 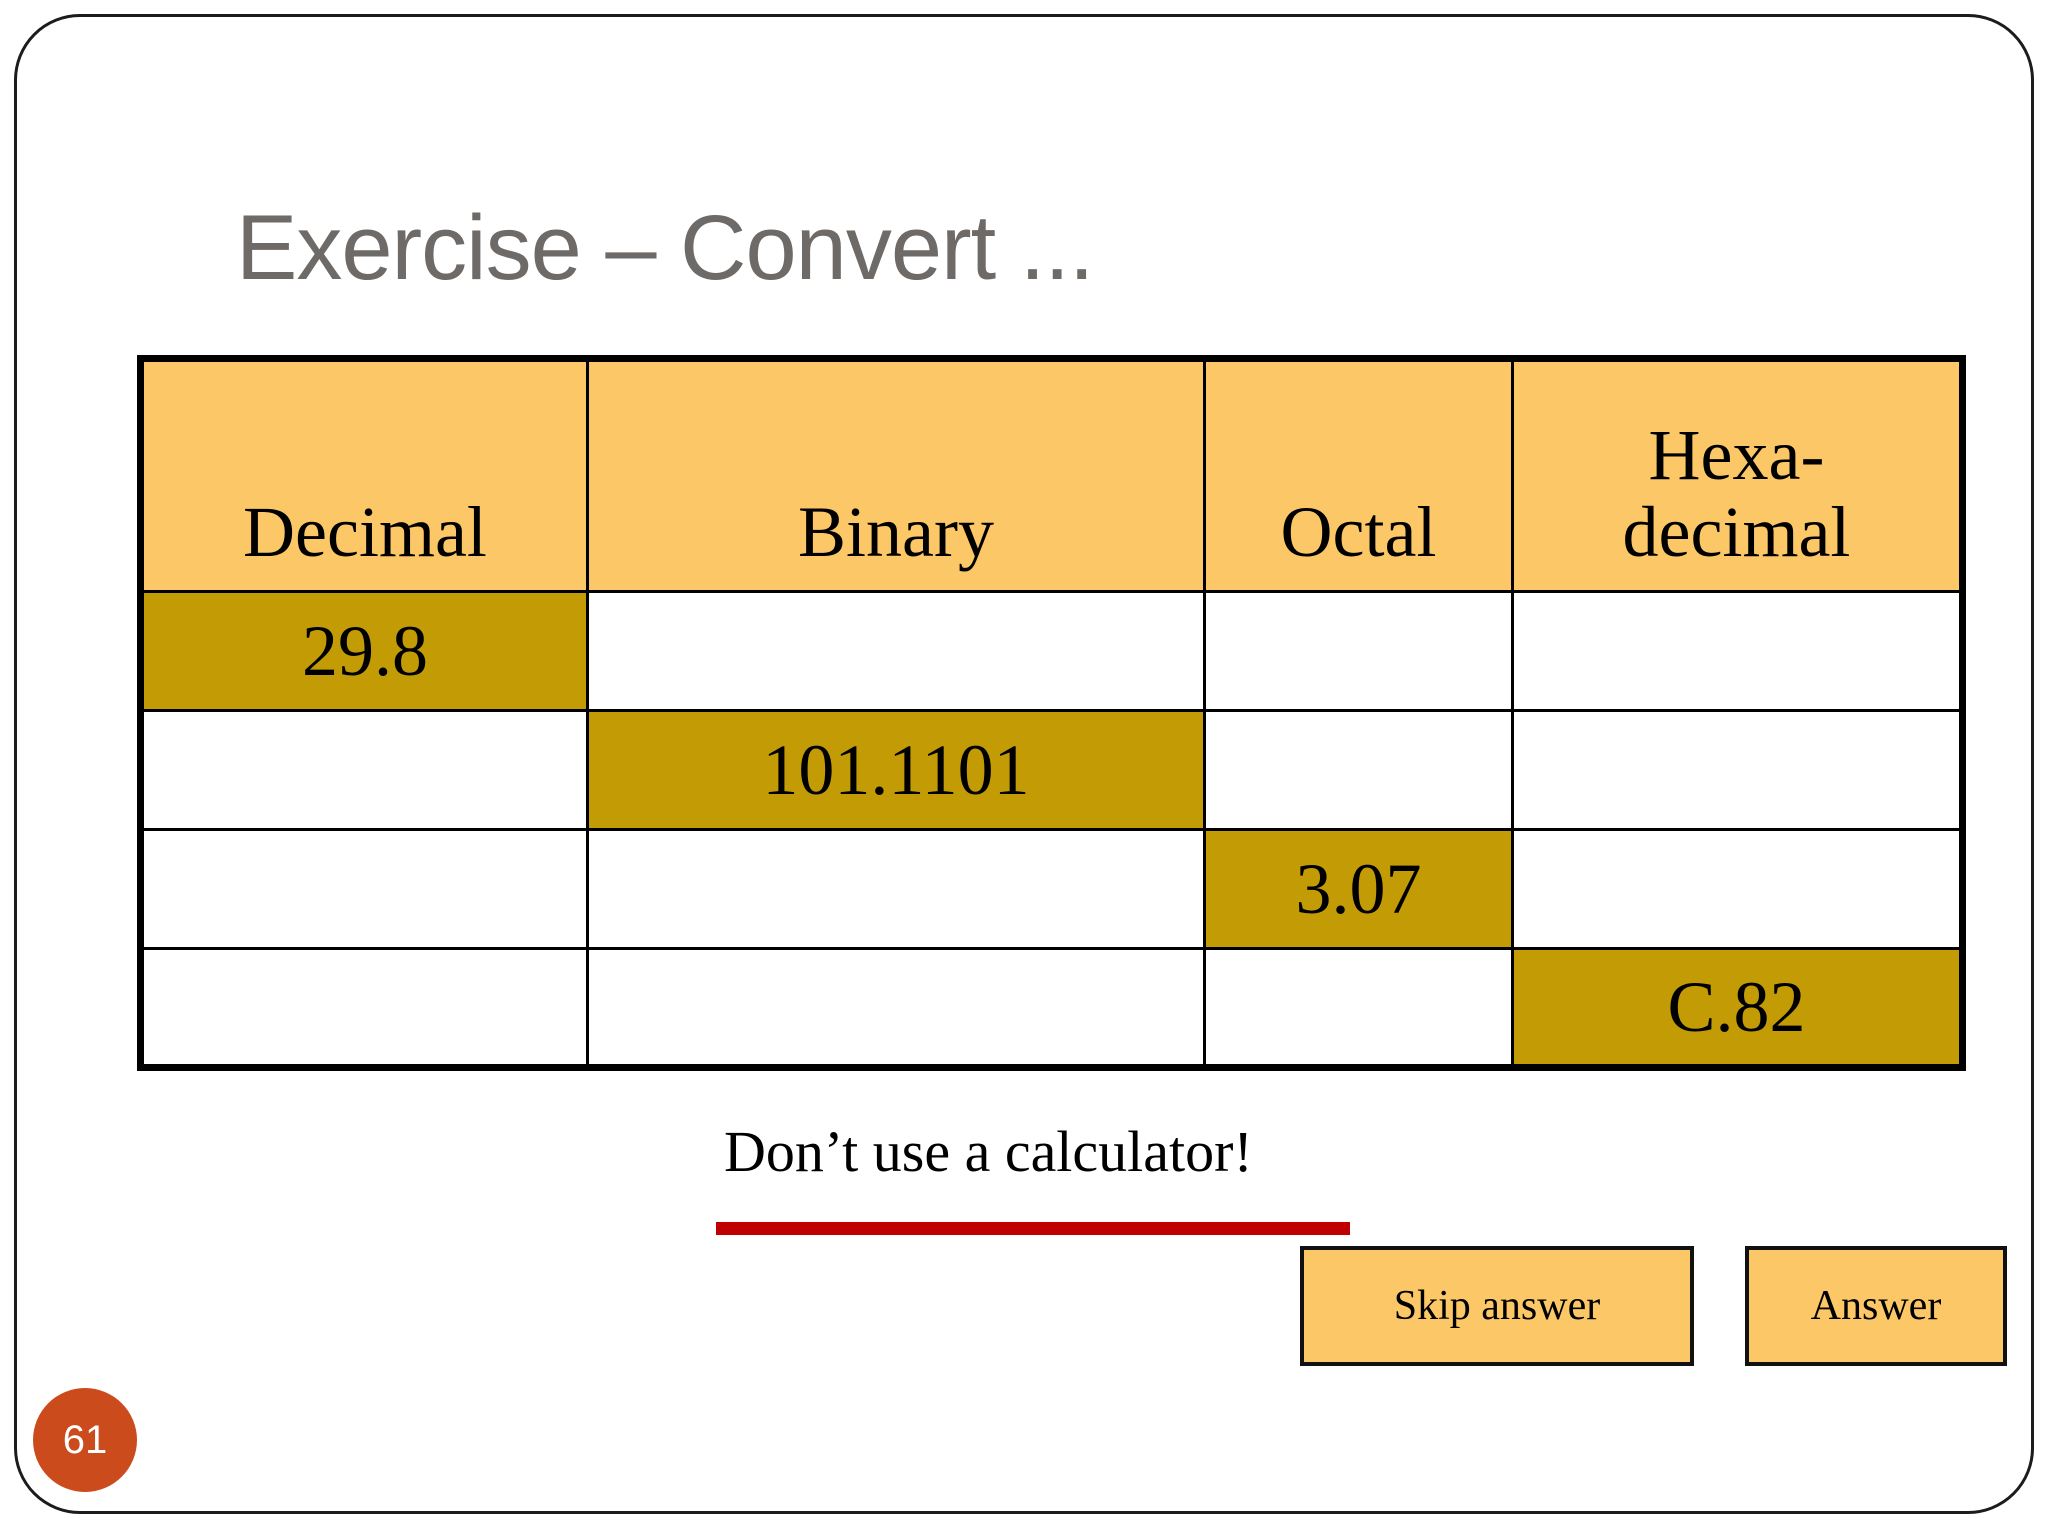 I want to click on red-underline-bar, so click(x=1033, y=1228).